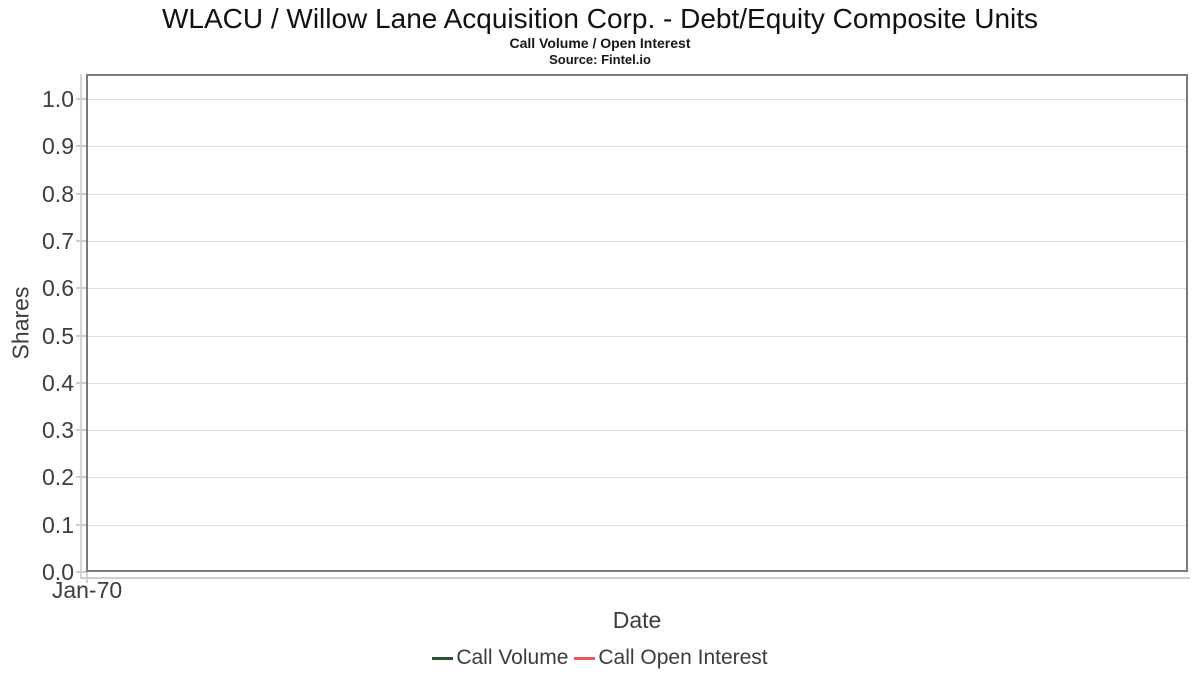 This screenshot has width=1200, height=675. What do you see at coordinates (81, 382) in the screenshot?
I see `y-tick-mark-0.4` at bounding box center [81, 382].